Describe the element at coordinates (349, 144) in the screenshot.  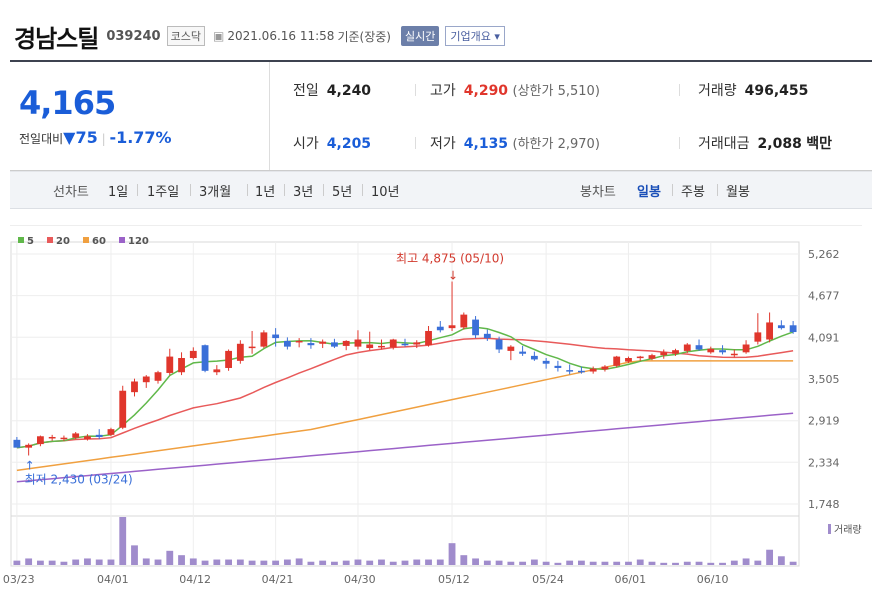
I see `open-value: 4,205` at that location.